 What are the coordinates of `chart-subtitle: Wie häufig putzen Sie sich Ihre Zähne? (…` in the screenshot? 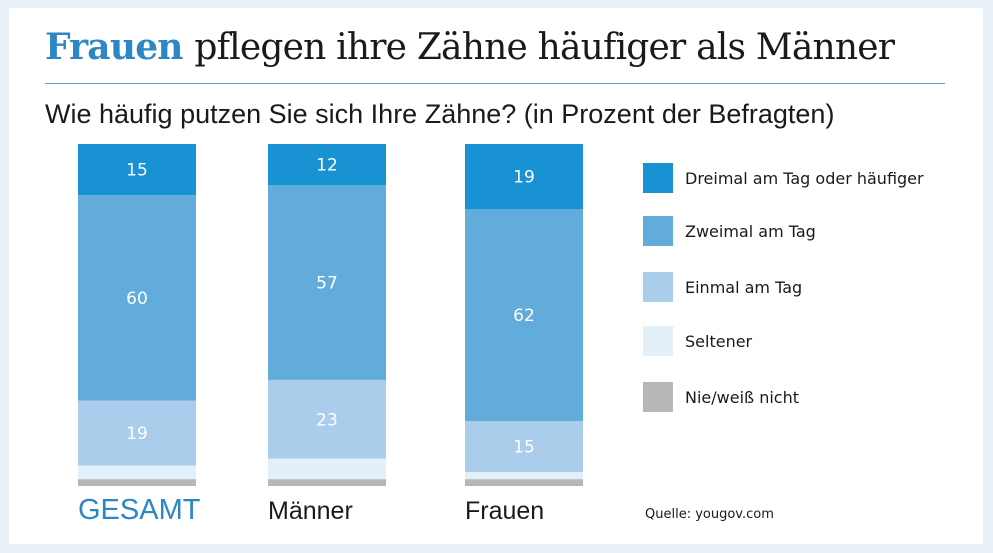 It's located at (440, 114).